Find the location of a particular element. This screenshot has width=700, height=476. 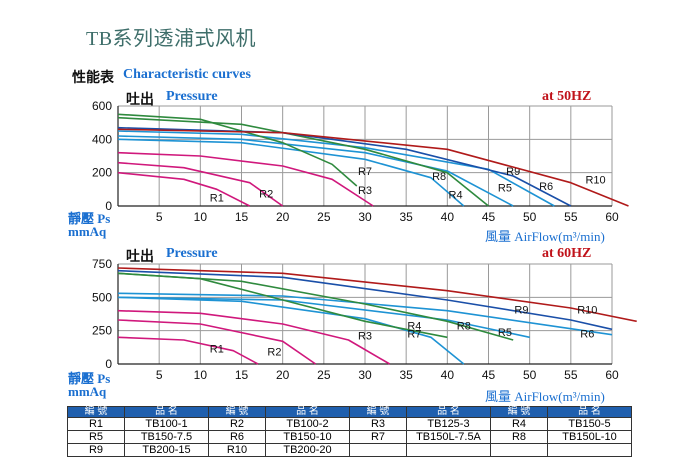

y-unit-2: 靜壓 Ps mmAq is located at coordinates (89, 385).